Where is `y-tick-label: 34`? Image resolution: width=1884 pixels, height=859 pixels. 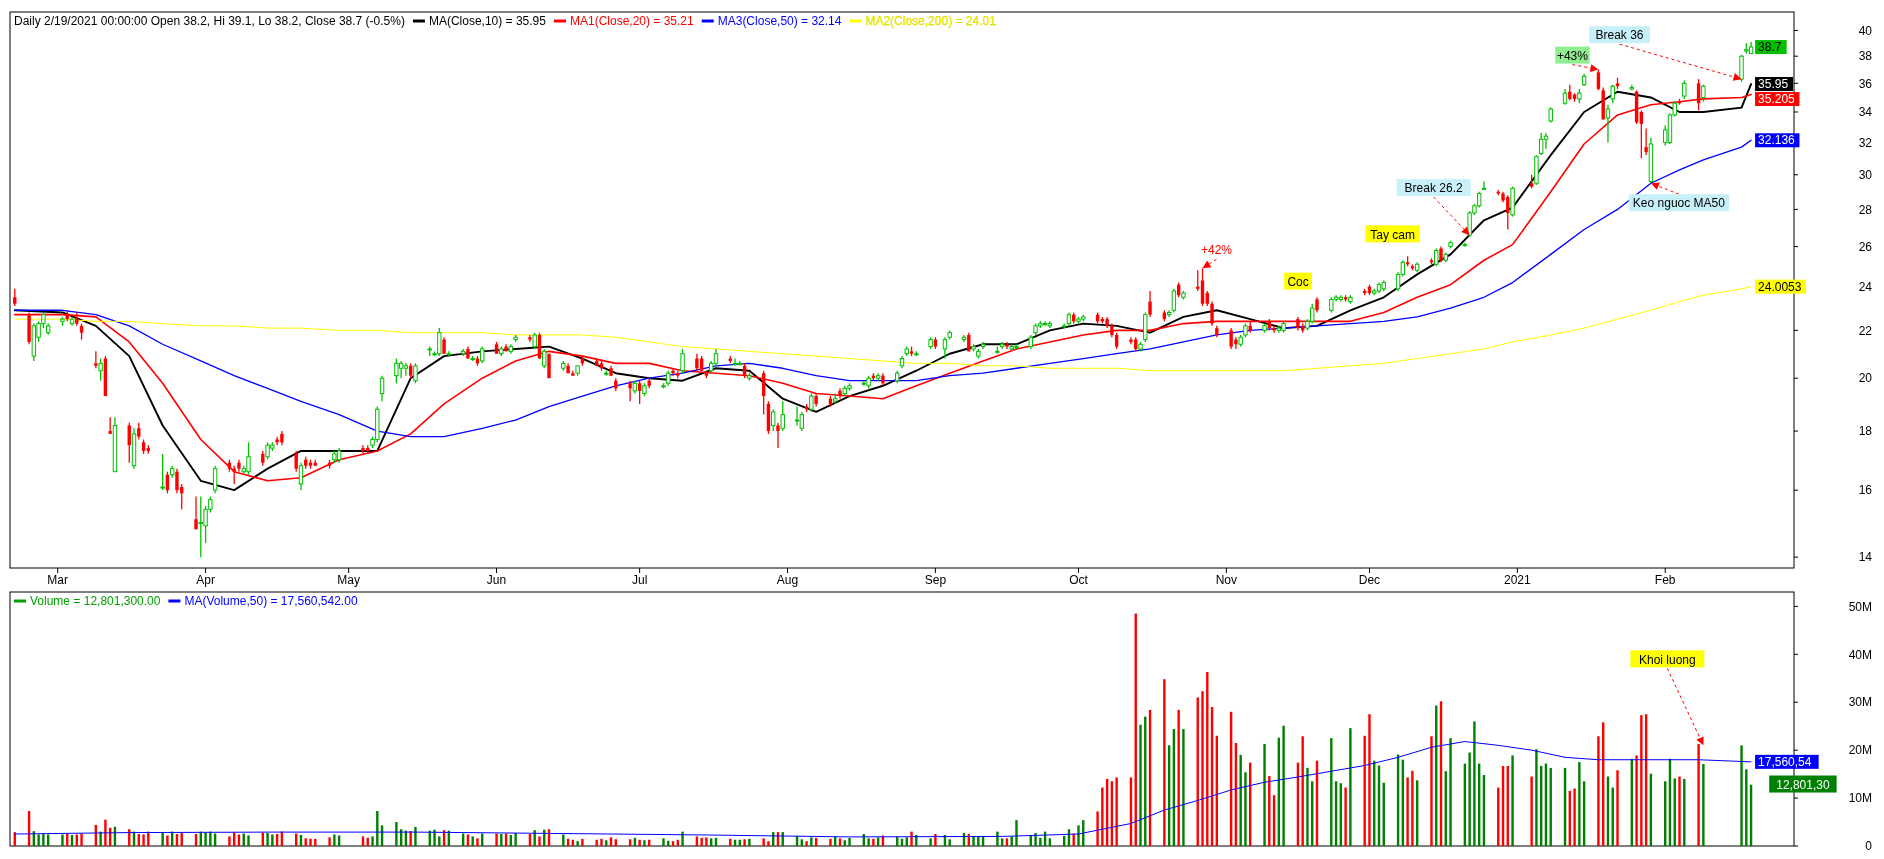 y-tick-label: 34 is located at coordinates (1865, 112).